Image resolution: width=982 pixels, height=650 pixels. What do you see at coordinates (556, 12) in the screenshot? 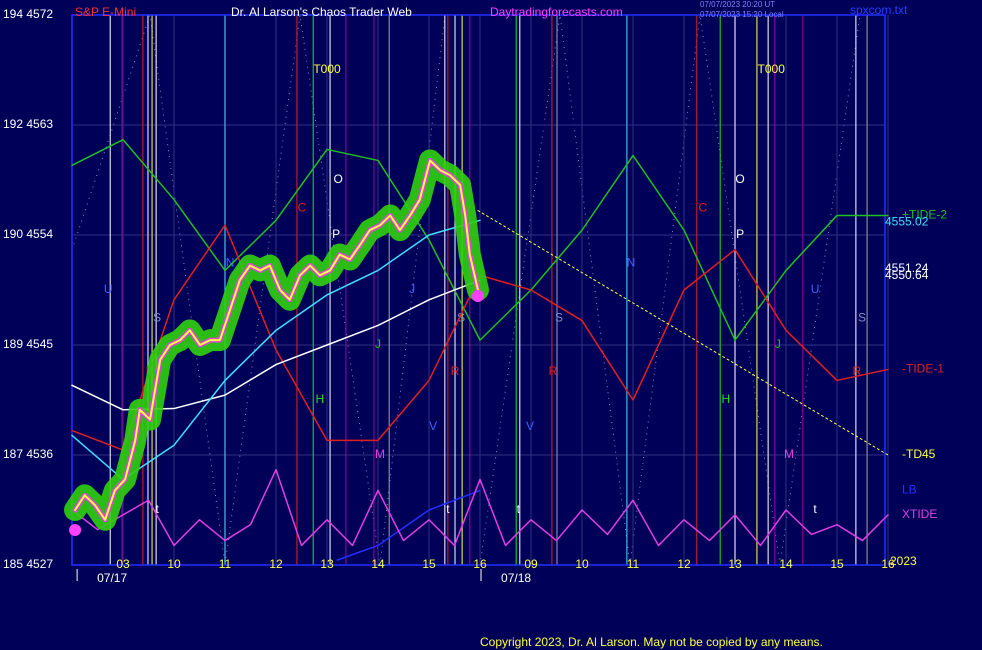
I see `site: Daytradingforecasts.com` at bounding box center [556, 12].